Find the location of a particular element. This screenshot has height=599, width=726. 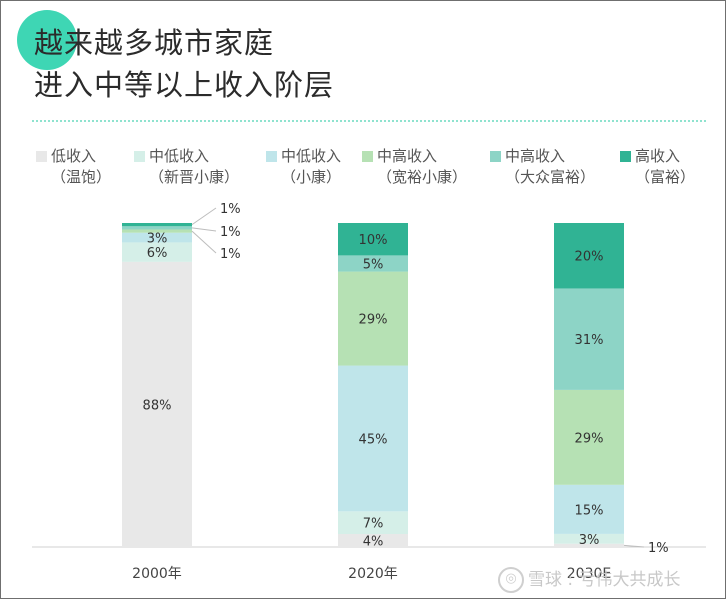

legend-label: 高收入 is located at coordinates (658, 156).